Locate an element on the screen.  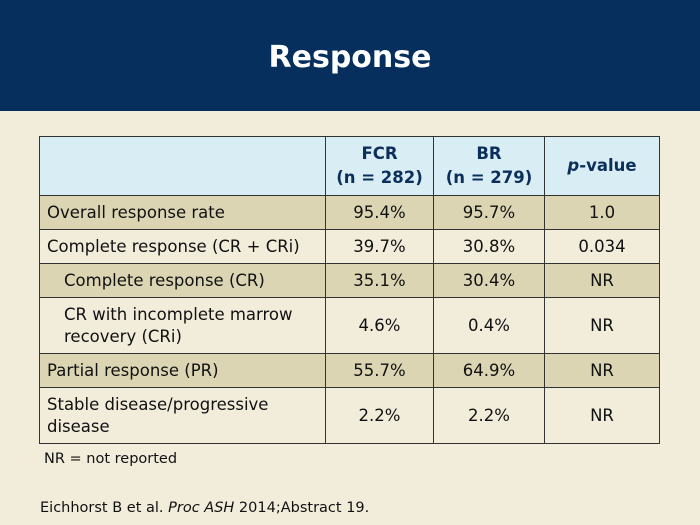
header-fcr-n: (n = 282) is located at coordinates (379, 177).